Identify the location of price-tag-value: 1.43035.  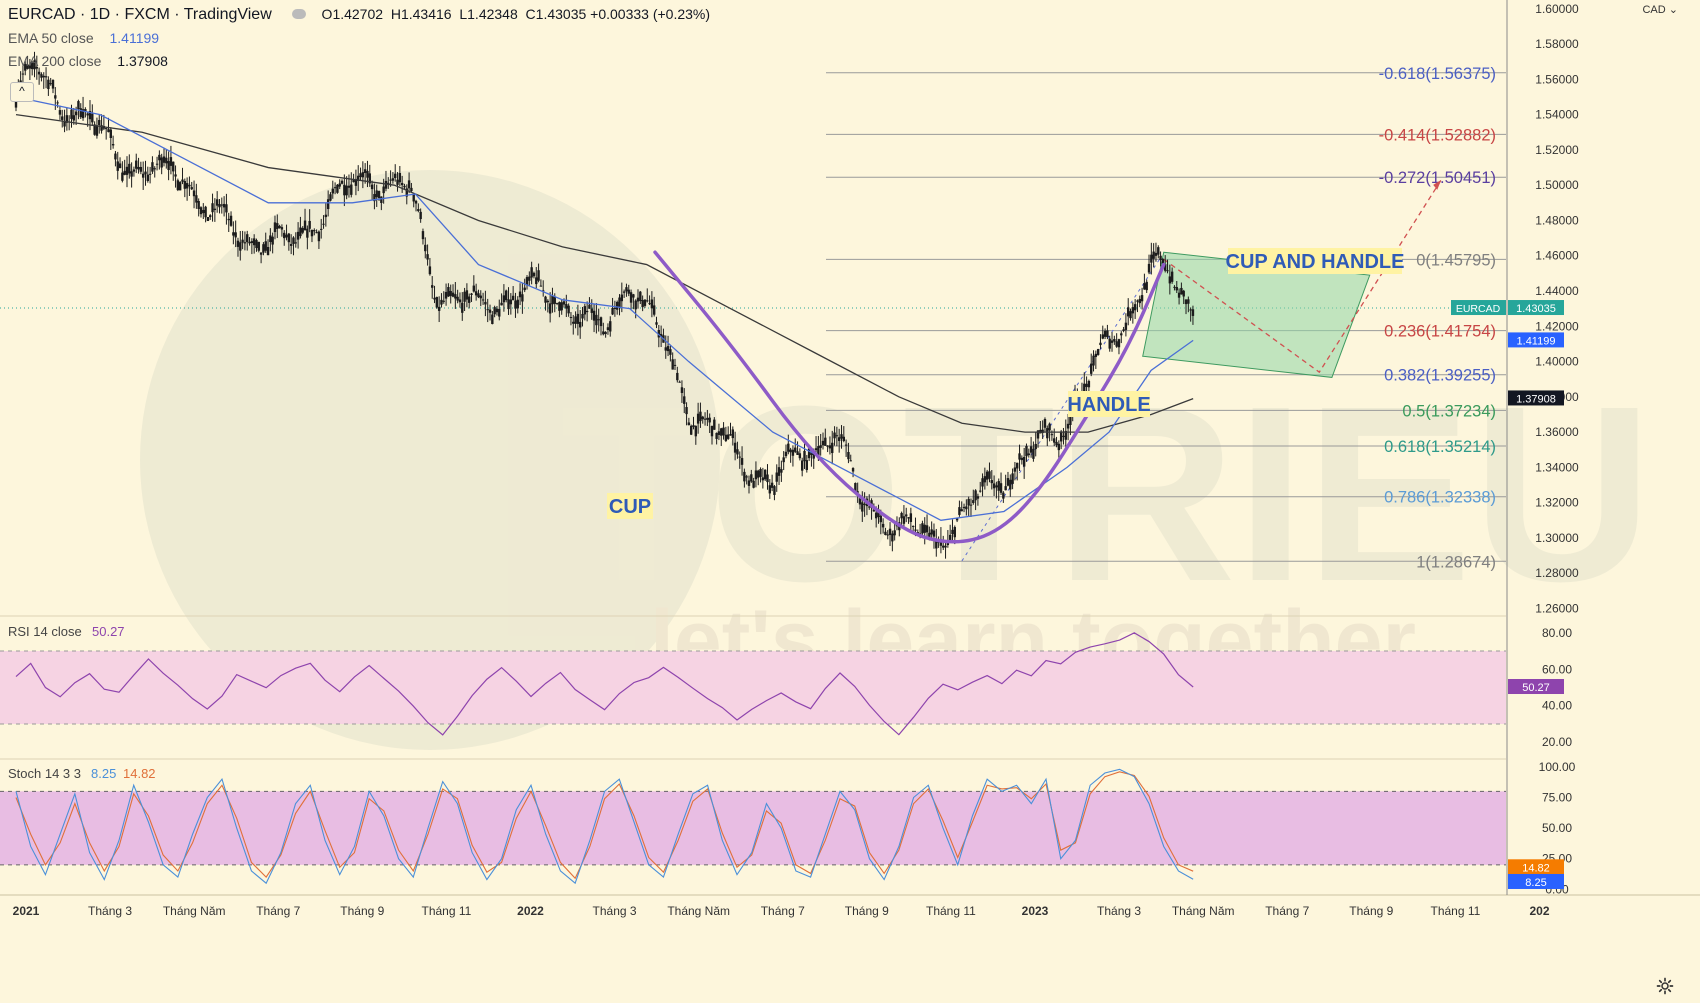
(1536, 309).